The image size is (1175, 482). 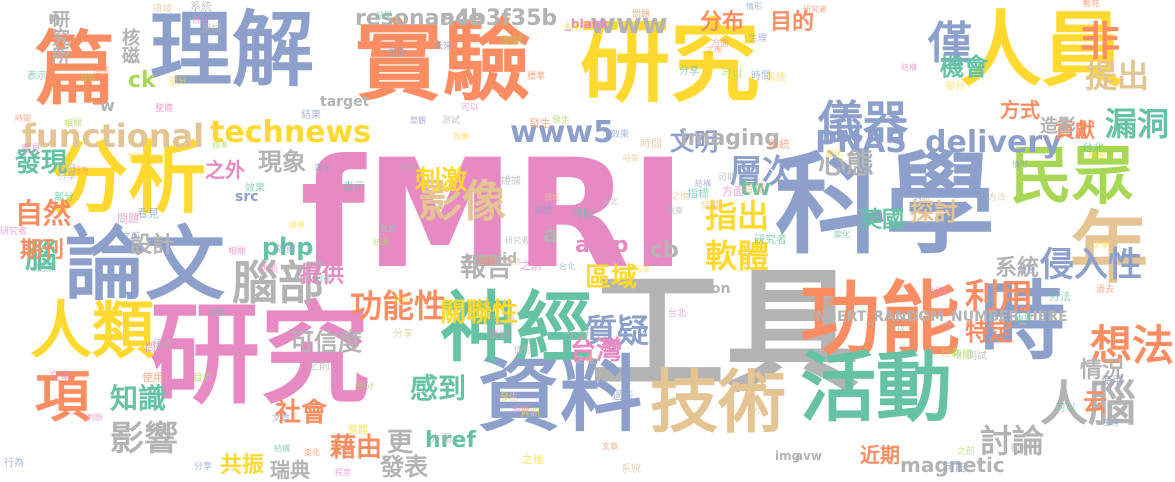 What do you see at coordinates (220, 145) in the screenshot?
I see `cloud-word-small: 標準` at bounding box center [220, 145].